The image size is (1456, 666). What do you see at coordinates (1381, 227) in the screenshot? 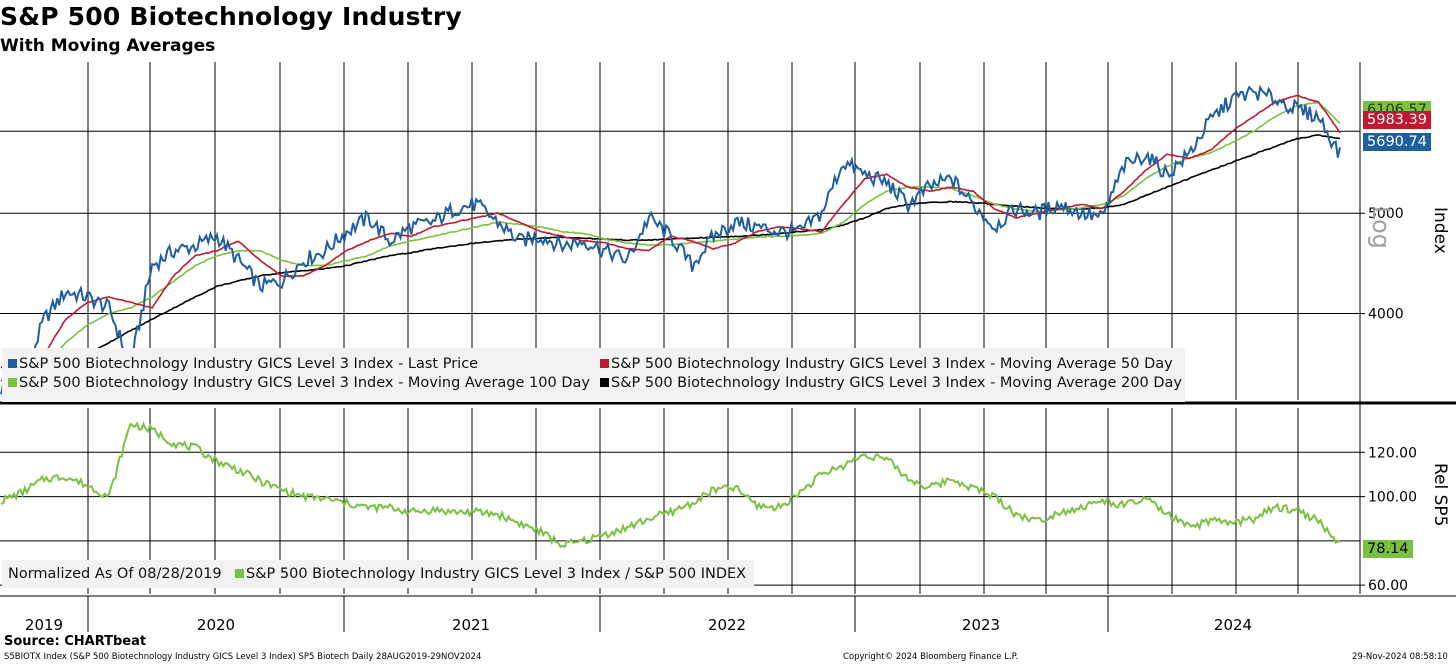
I see `log-scale-label: Log` at bounding box center [1381, 227].